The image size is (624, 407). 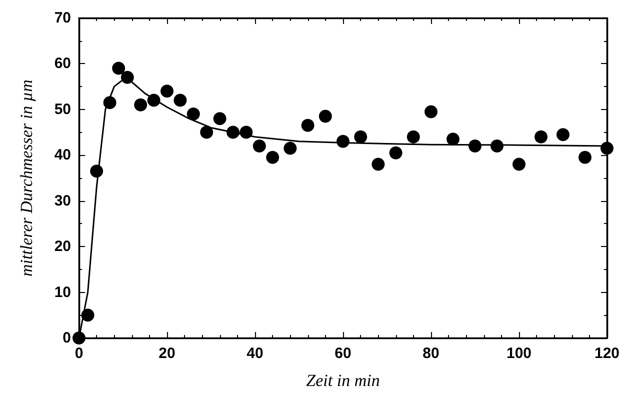 What do you see at coordinates (62, 109) in the screenshot?
I see `y-tick-label: 50` at bounding box center [62, 109].